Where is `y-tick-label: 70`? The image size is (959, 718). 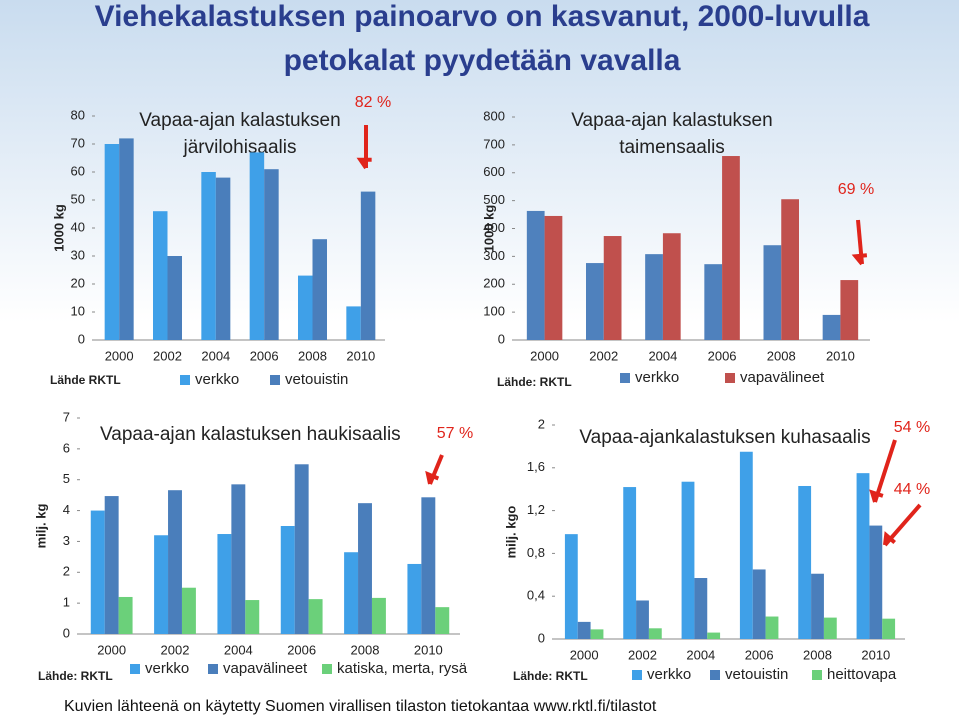
y-tick-label: 70 is located at coordinates (78, 142).